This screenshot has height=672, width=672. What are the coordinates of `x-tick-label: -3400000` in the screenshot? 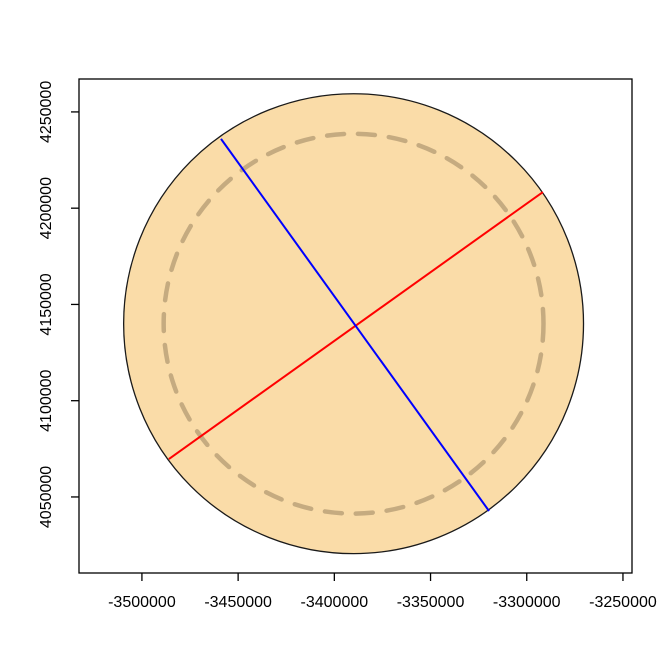 It's located at (335, 602).